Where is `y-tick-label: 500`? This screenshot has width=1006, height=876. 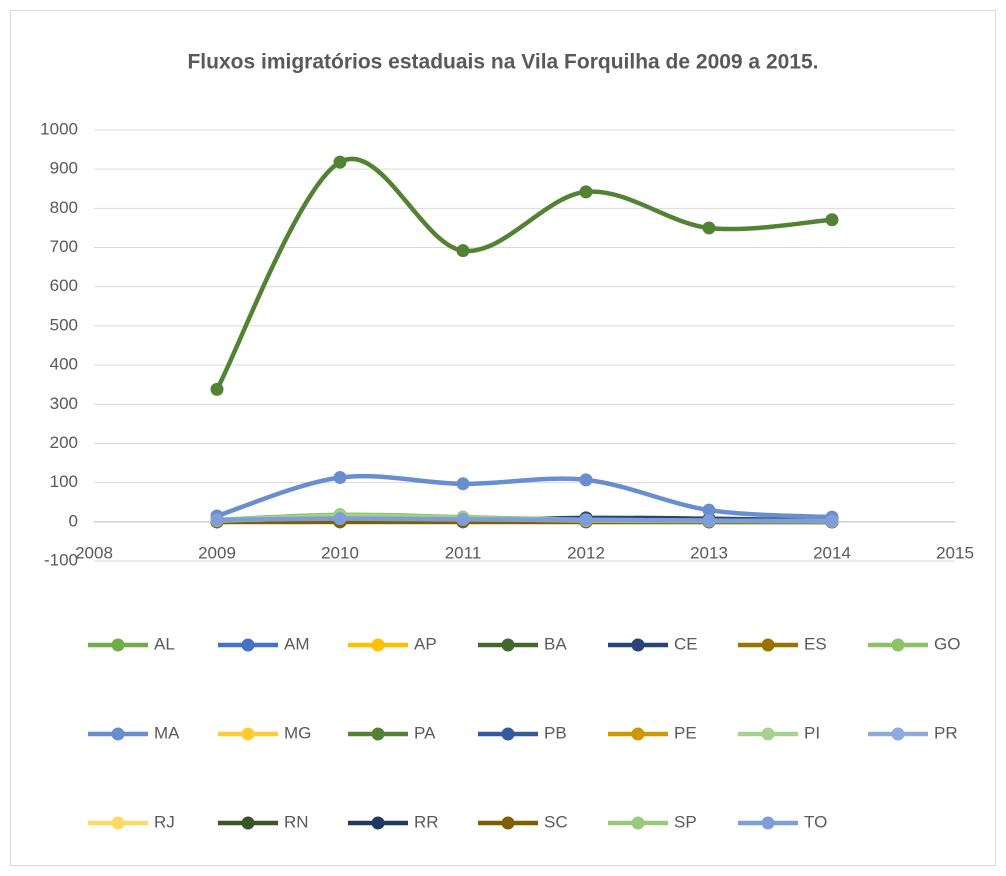
y-tick-label: 500 is located at coordinates (64, 324).